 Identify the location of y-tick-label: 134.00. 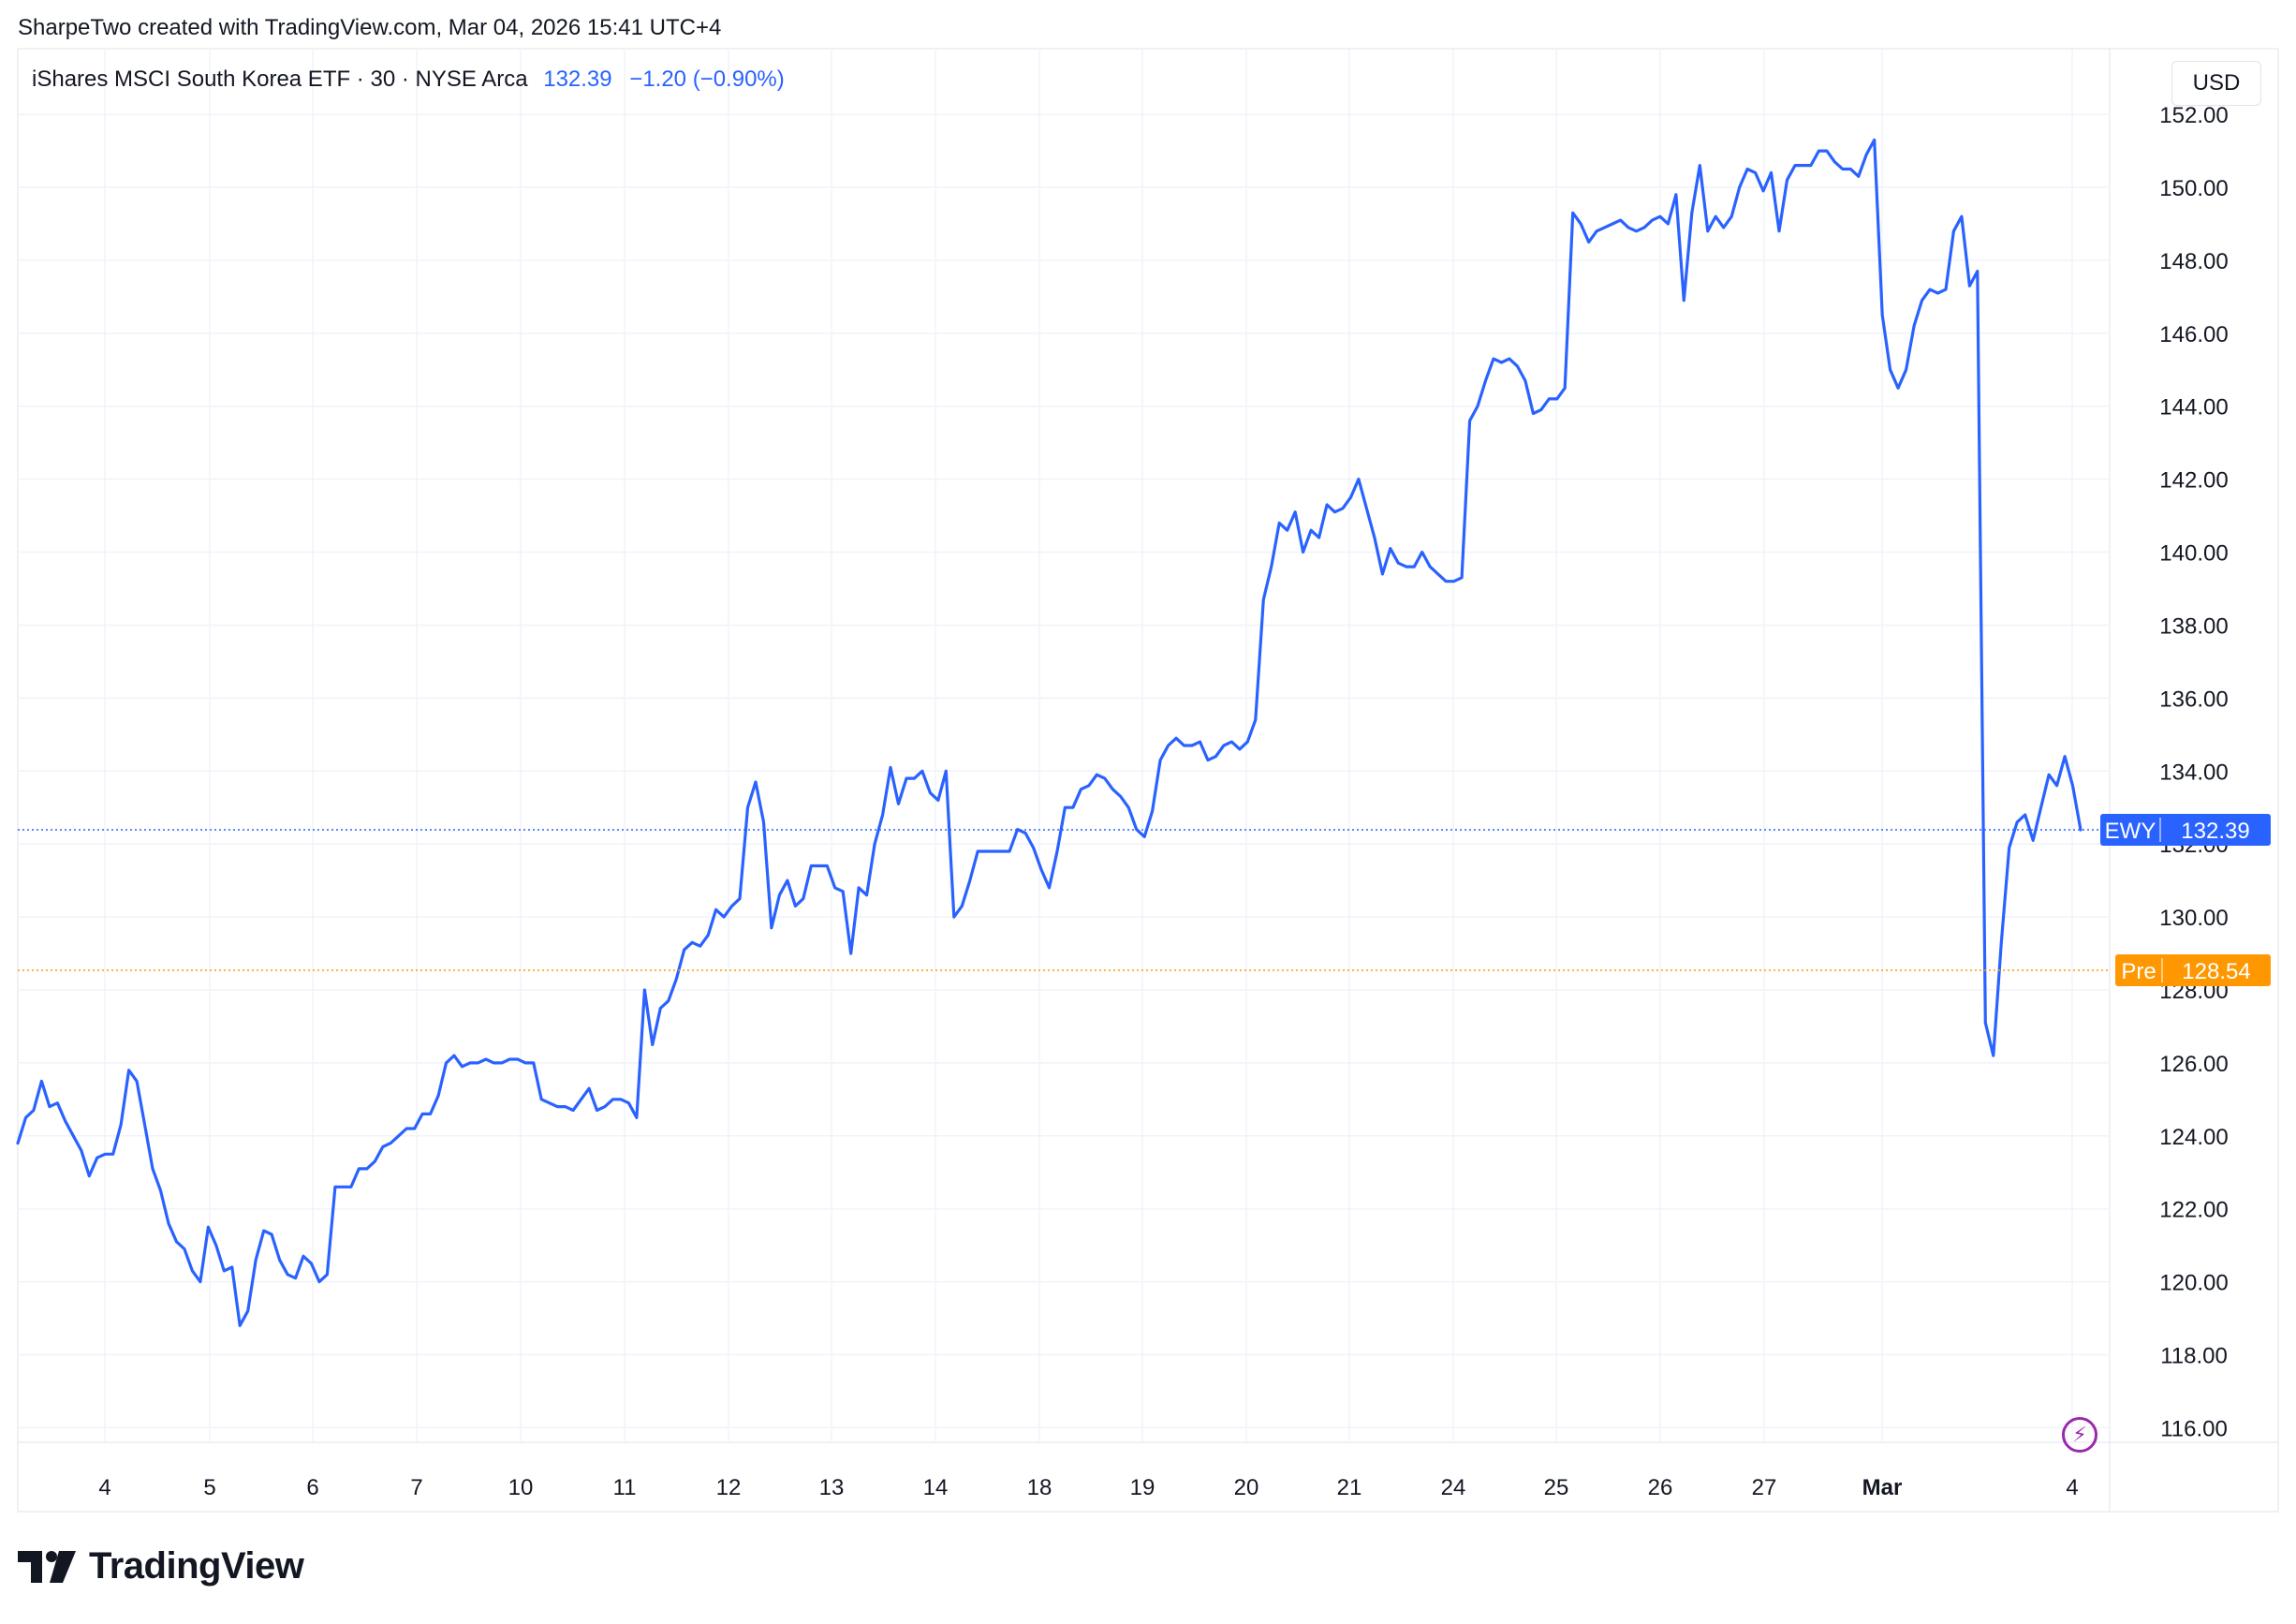
(2193, 772).